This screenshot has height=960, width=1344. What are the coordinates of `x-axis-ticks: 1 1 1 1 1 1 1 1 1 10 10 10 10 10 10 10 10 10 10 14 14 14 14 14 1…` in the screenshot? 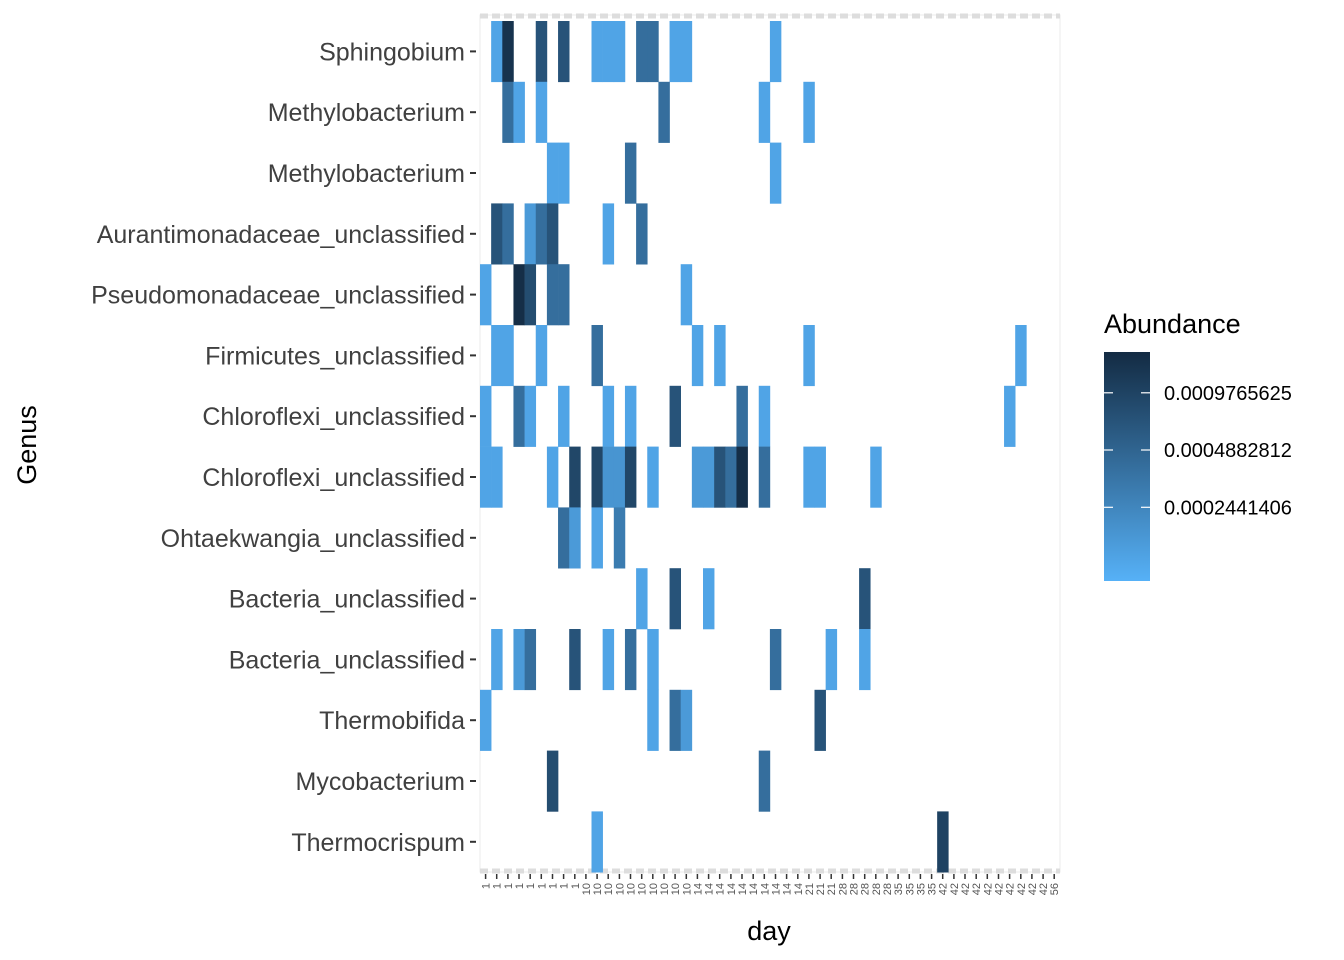 It's located at (771, 884).